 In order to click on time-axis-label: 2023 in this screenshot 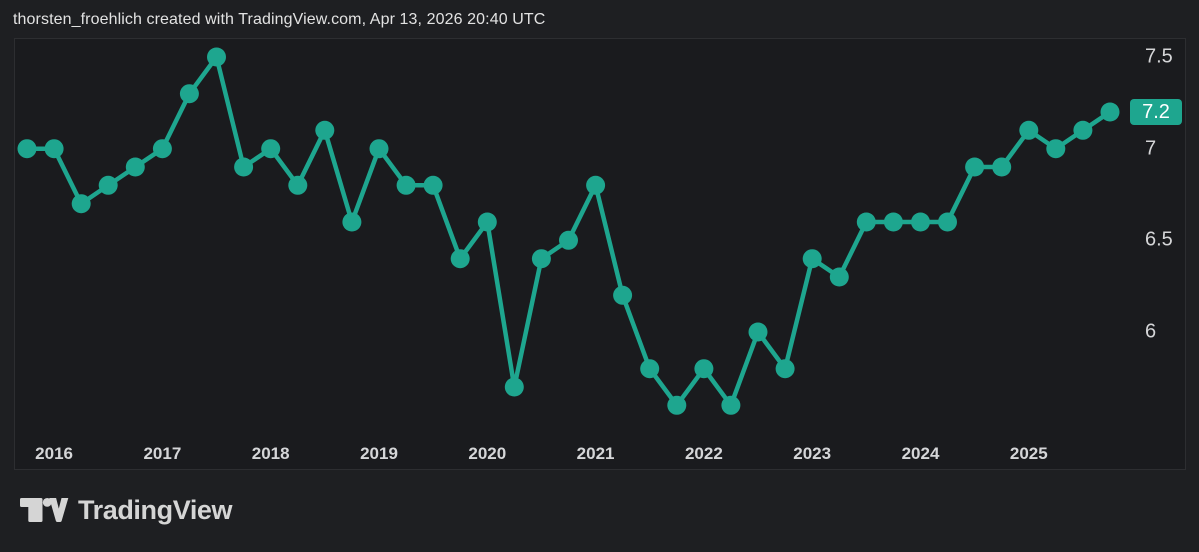, I will do `click(812, 453)`.